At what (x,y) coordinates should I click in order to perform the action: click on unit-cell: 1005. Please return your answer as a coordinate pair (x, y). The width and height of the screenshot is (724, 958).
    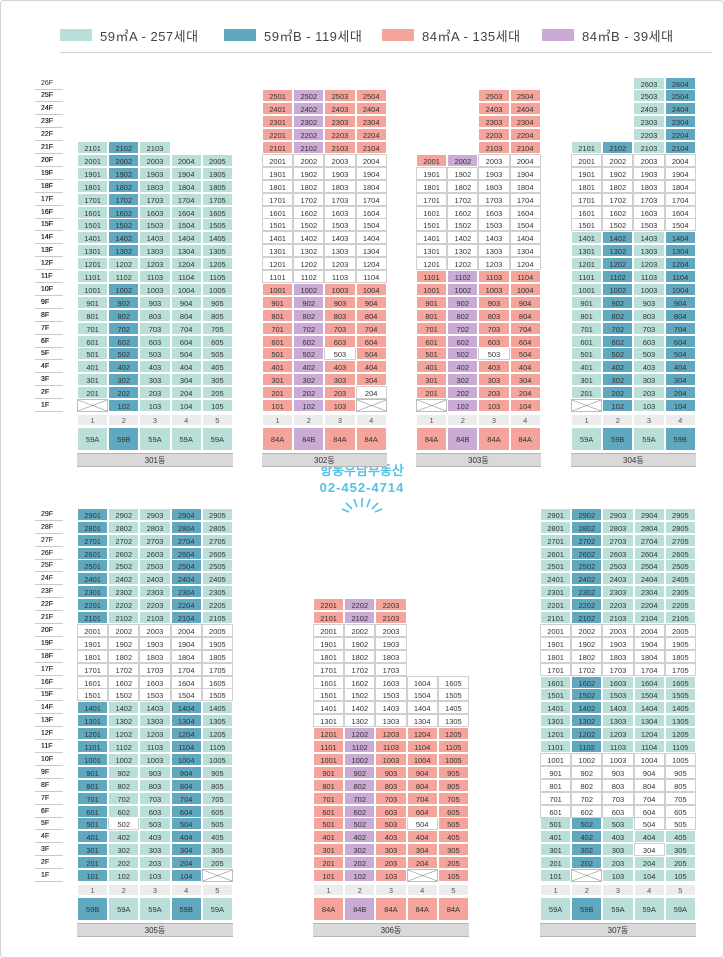
    Looking at the image, I should click on (680, 759).